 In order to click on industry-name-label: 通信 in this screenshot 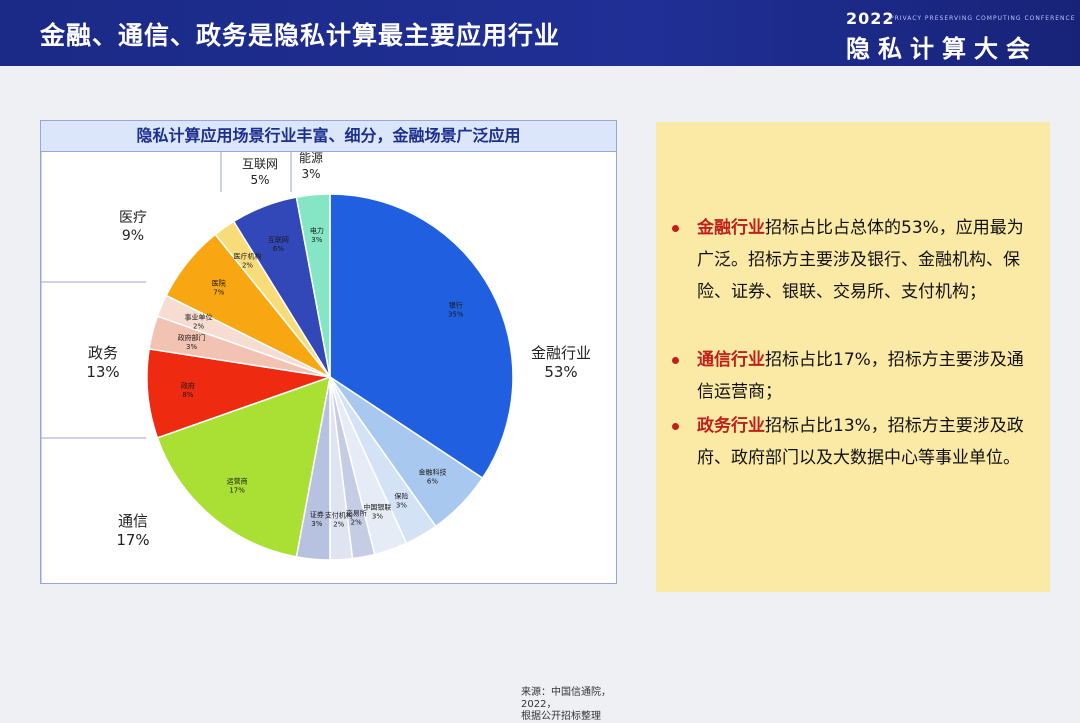, I will do `click(133, 521)`.